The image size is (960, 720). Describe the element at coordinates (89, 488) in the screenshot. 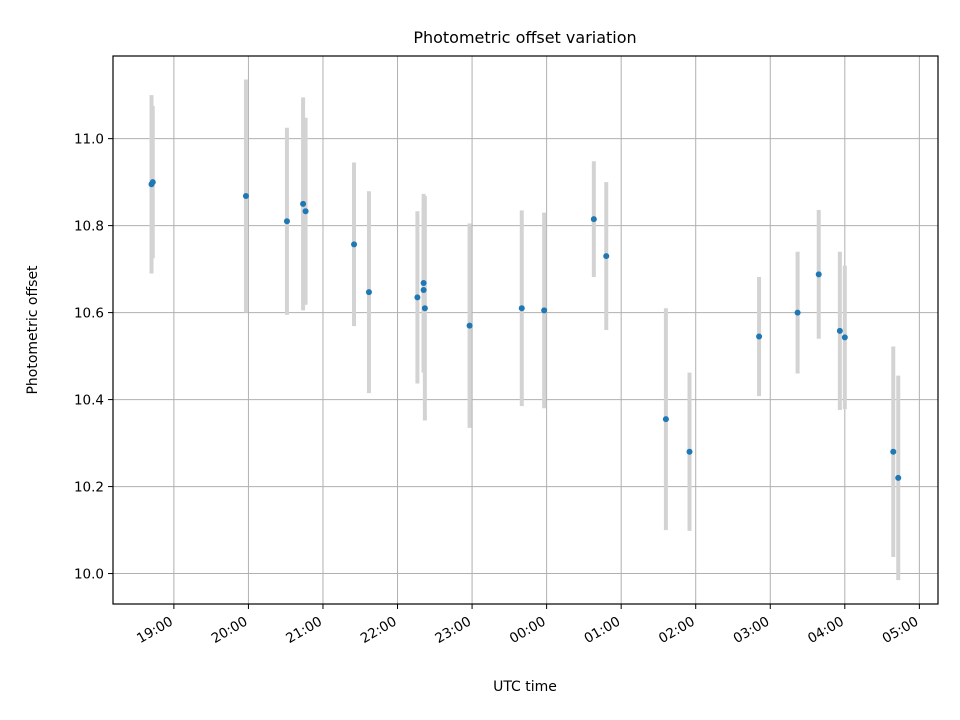

I see `y-tick-label: 10.2` at that location.